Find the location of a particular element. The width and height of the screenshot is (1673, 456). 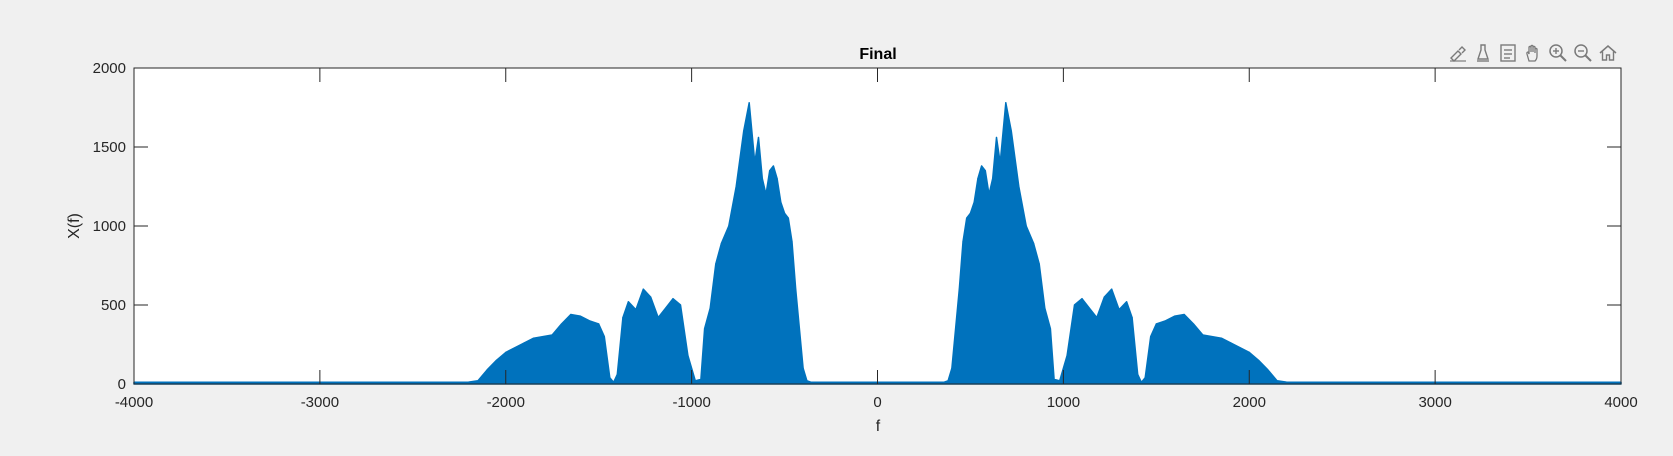

y-tick-label: 1500 is located at coordinates (109, 147).